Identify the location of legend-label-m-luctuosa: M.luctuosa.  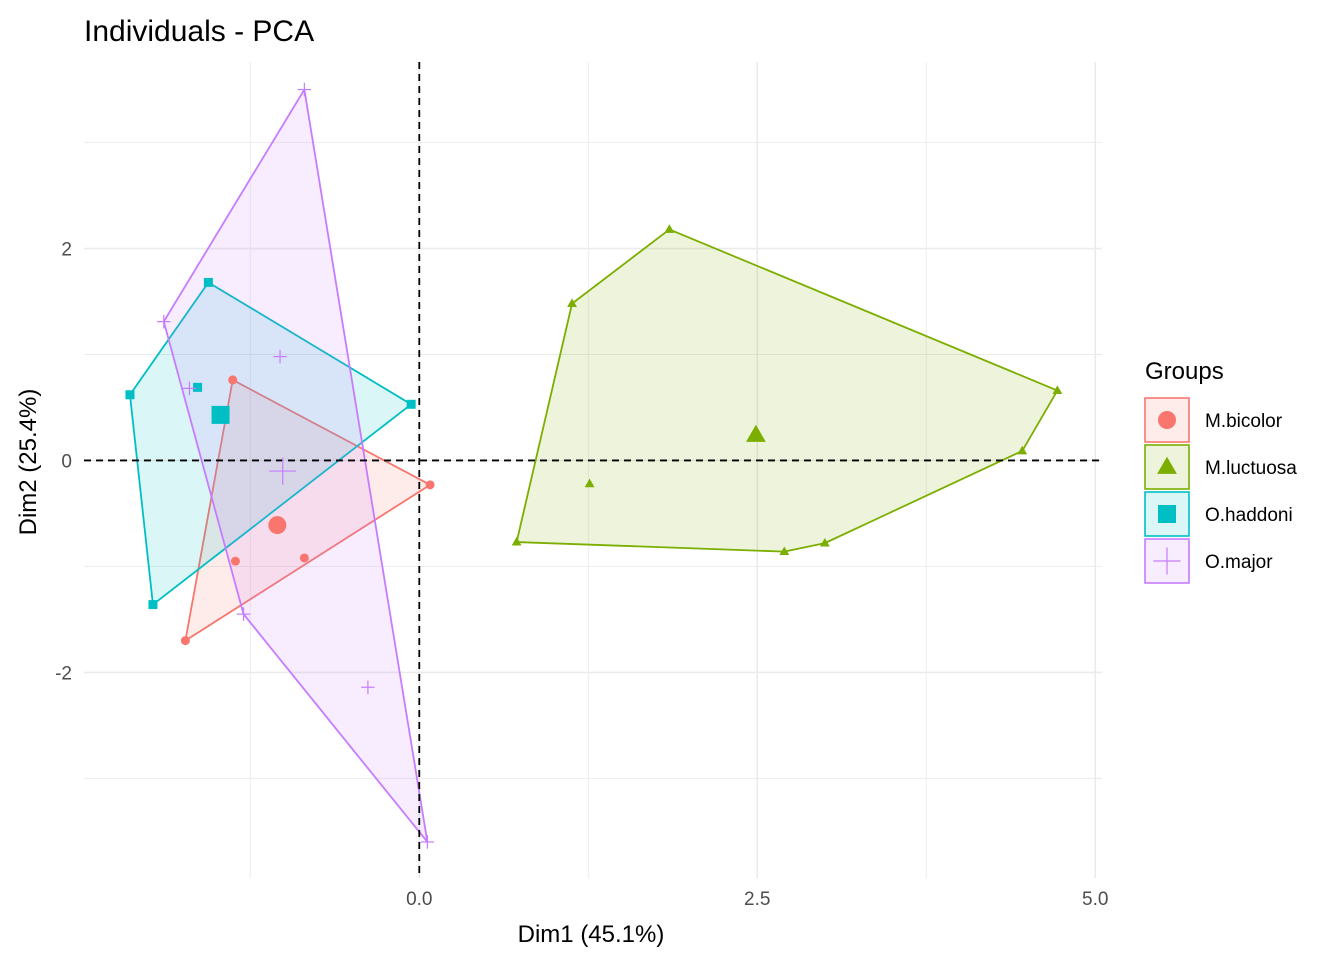
(1251, 468).